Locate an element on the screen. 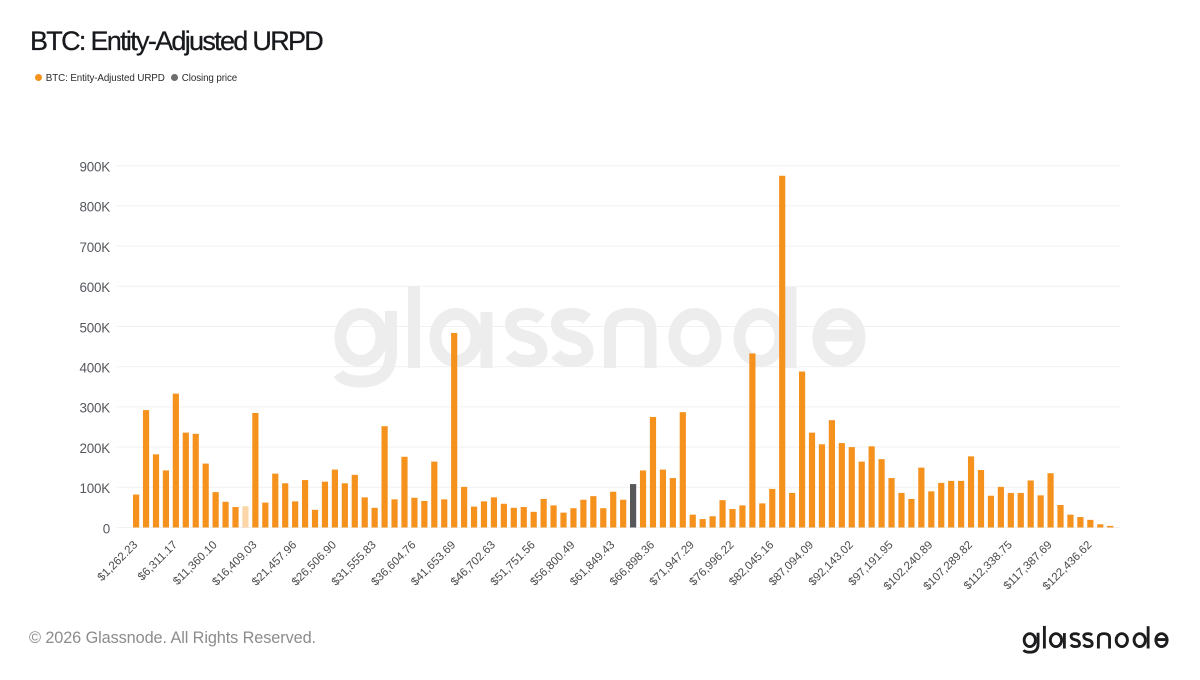  svg-text: 600K is located at coordinates (95, 287).